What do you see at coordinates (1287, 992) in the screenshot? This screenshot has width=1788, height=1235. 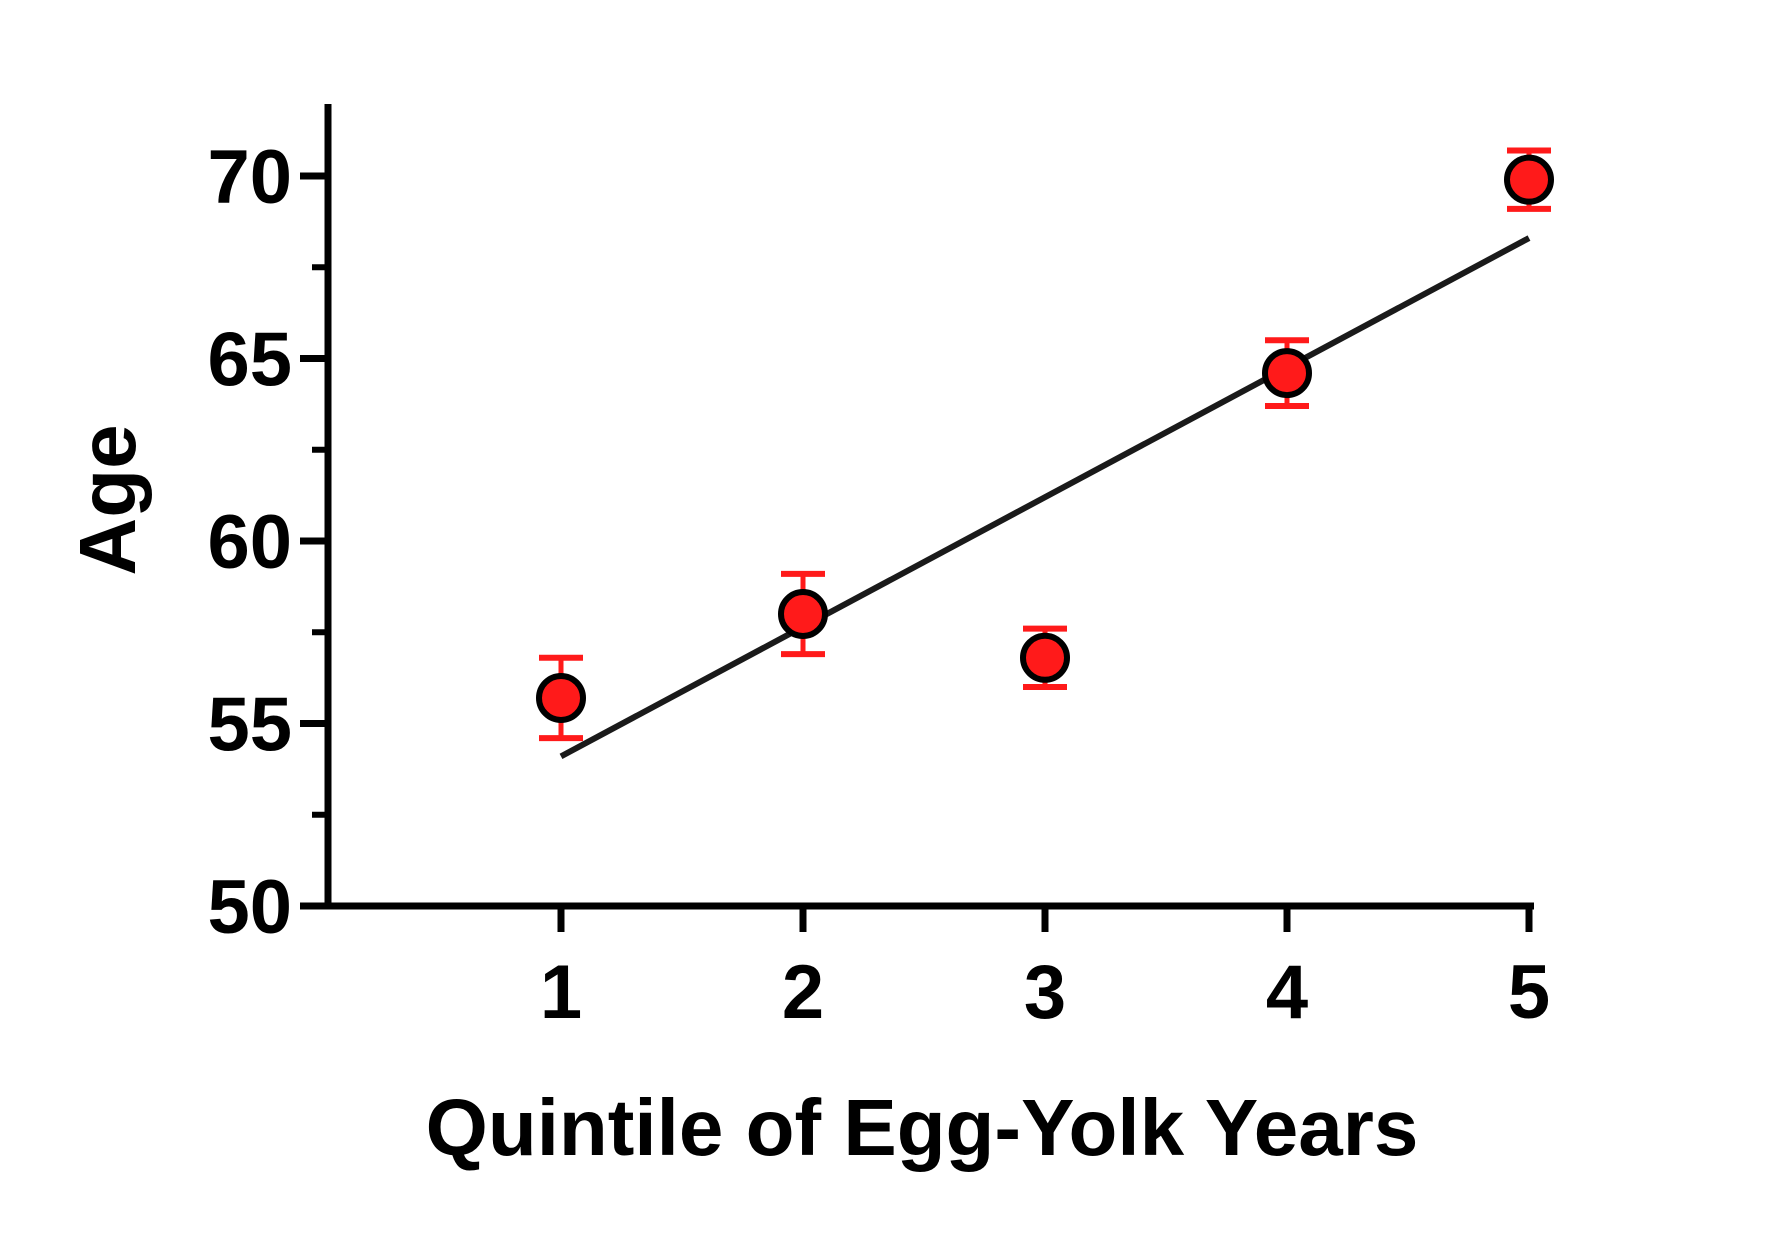 I see `x-tick-label: 4` at bounding box center [1287, 992].